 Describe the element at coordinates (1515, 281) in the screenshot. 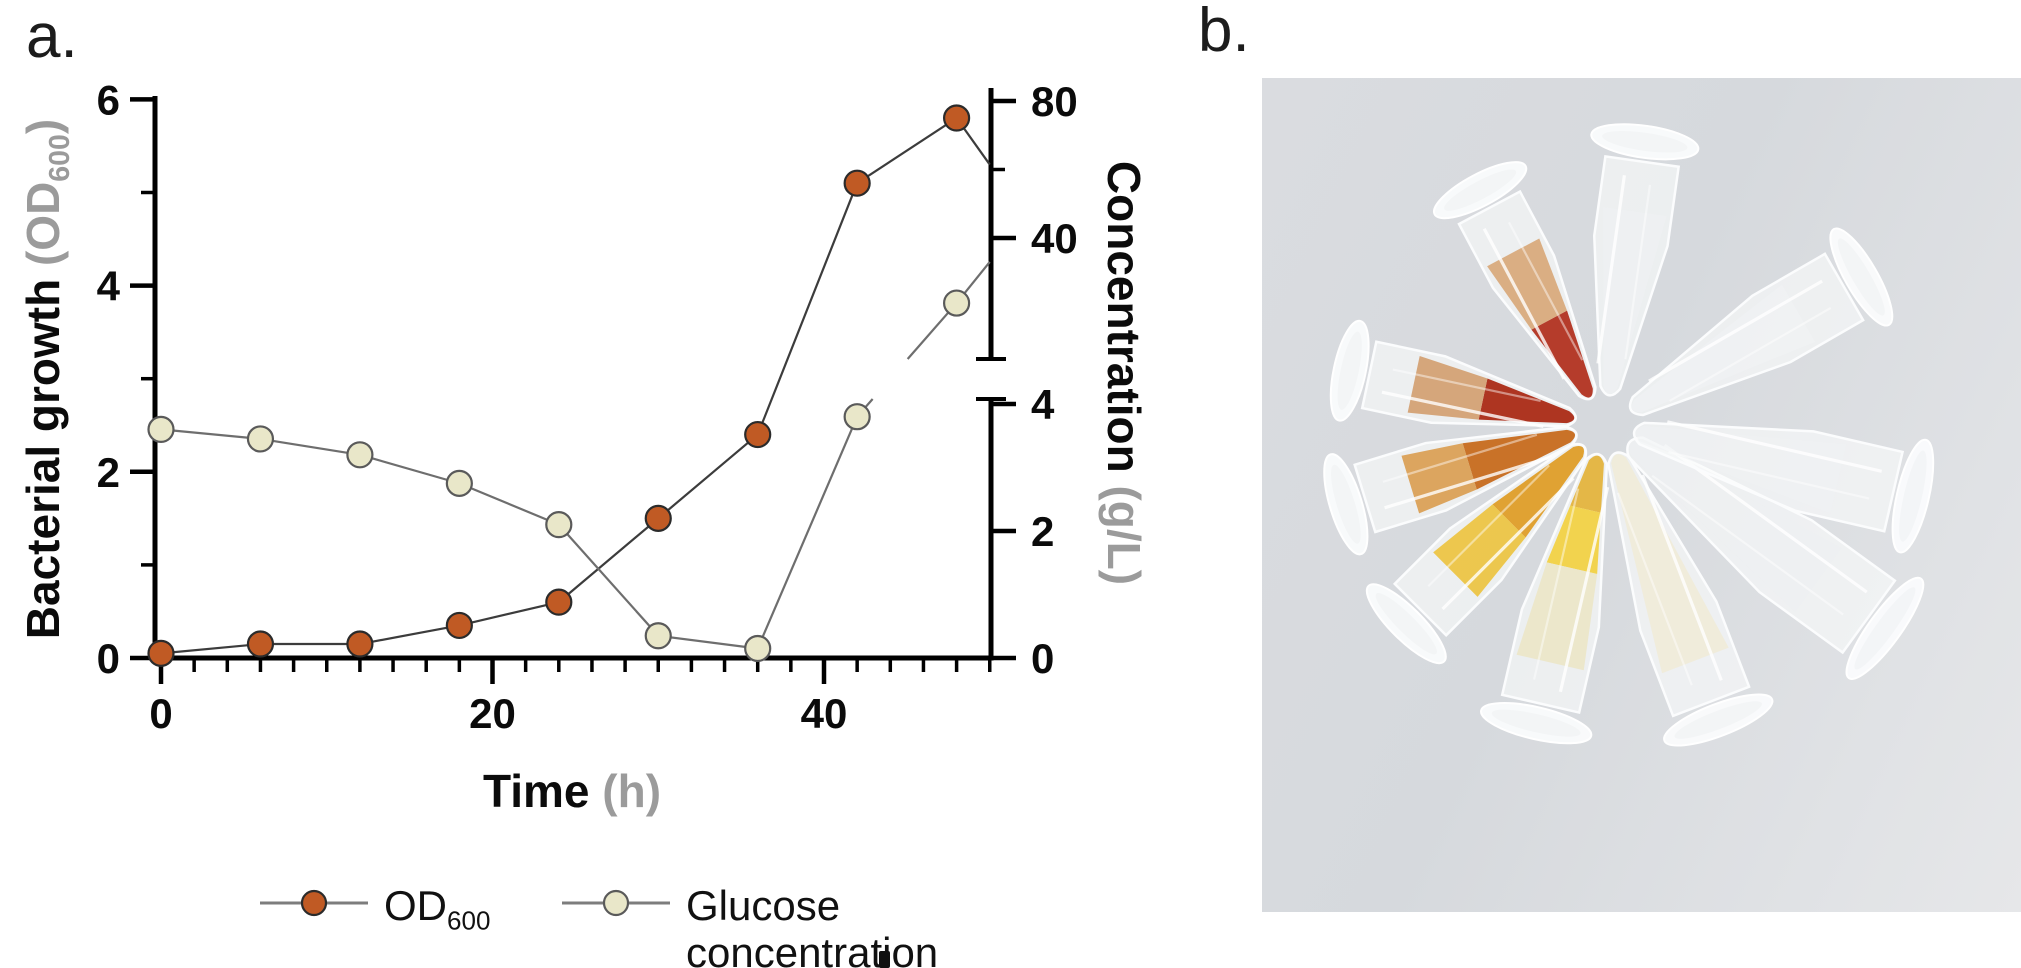

I see `tube-orange-red-upper-left` at that location.